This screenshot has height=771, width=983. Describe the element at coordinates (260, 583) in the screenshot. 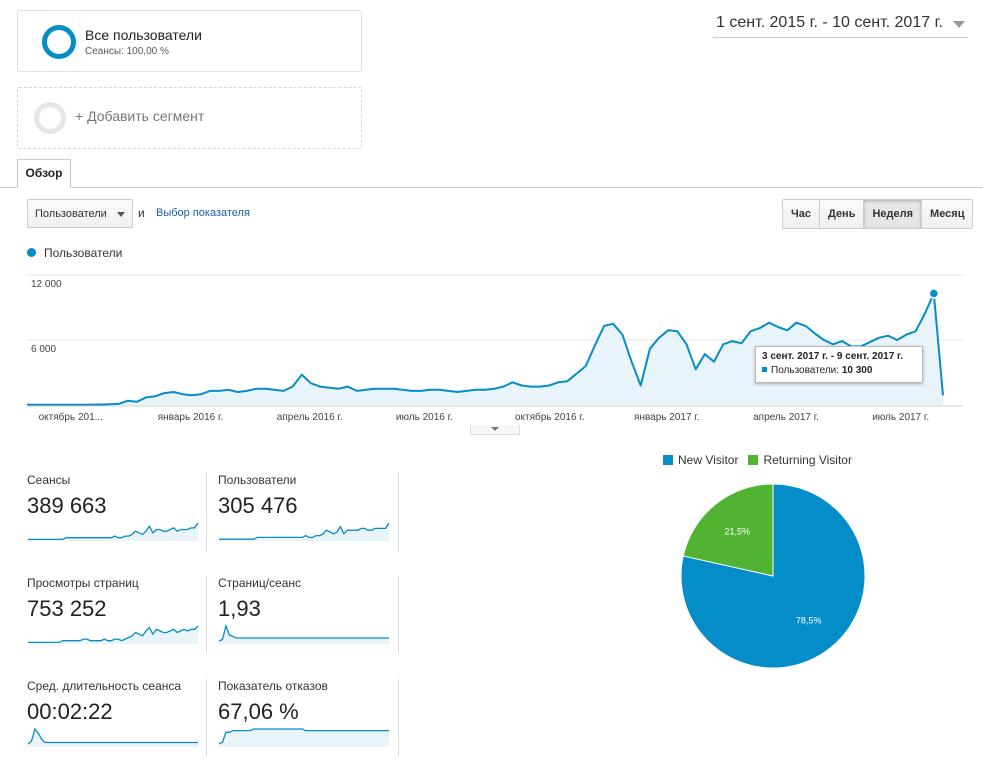

I see `metric-name: Страниц/сеанс` at that location.